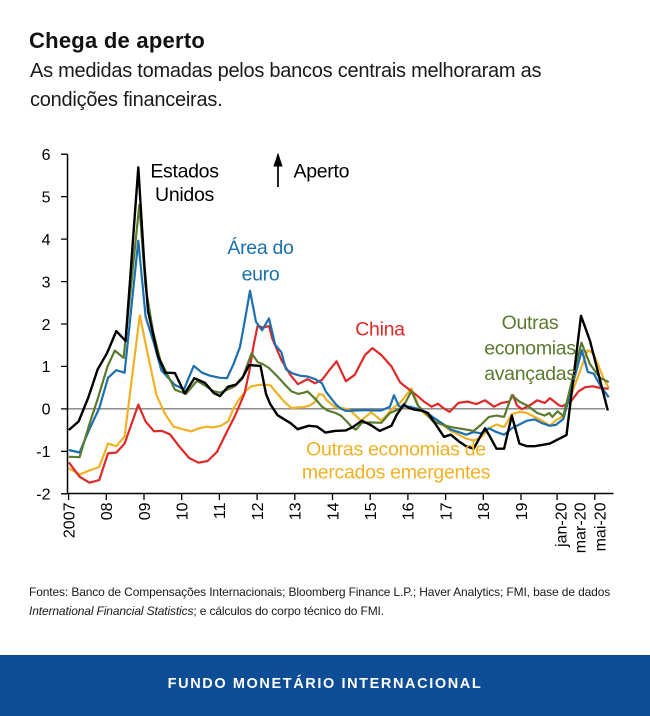 Image resolution: width=650 pixels, height=716 pixels. I want to click on svg-text: -2, so click(43, 495).